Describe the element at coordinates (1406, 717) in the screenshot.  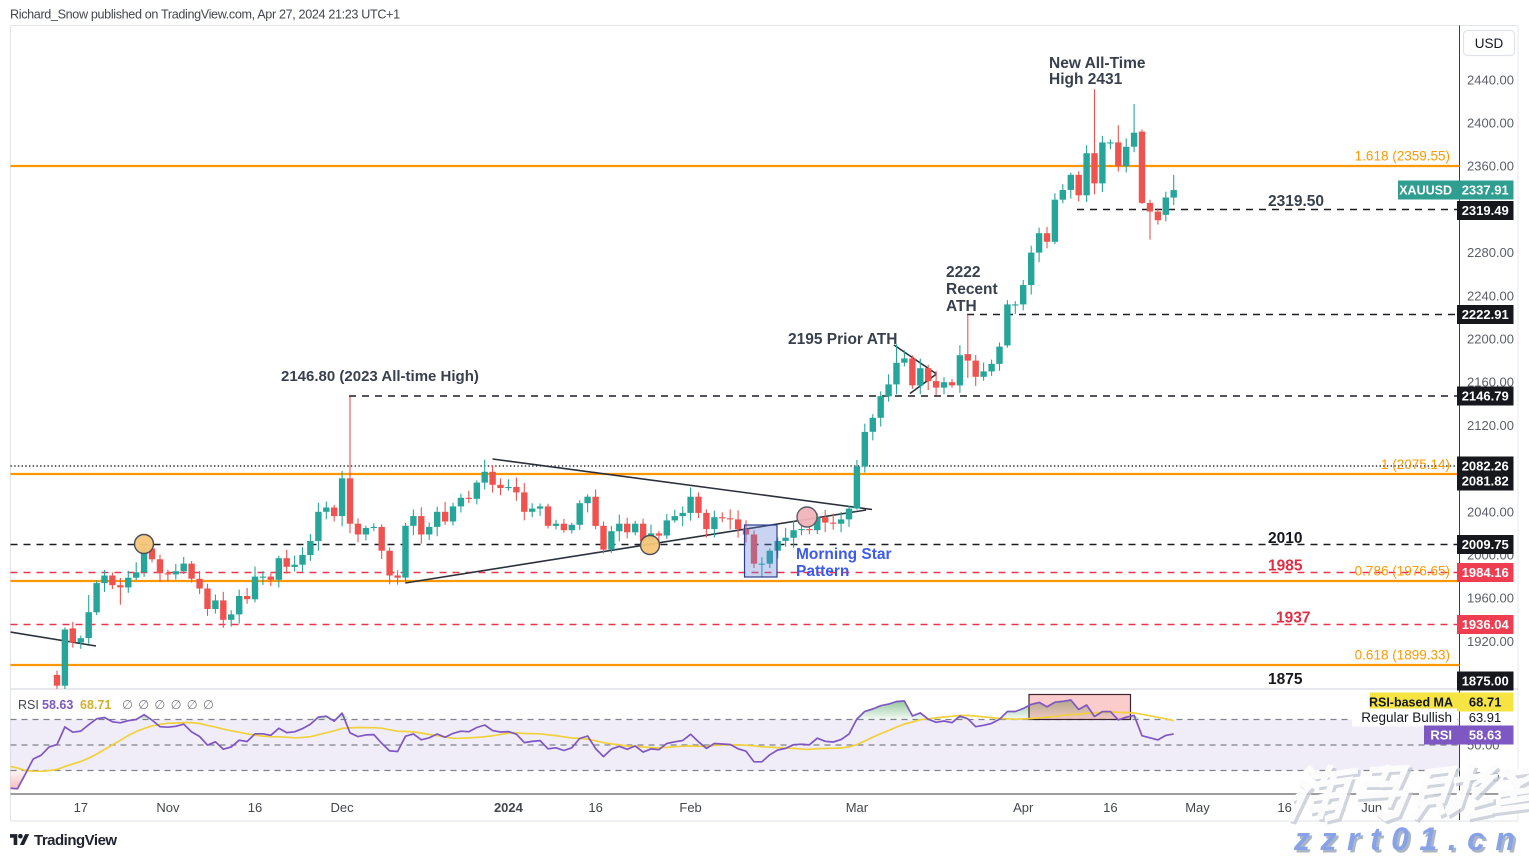
I see `svg-text: Regular Bullish` at that location.